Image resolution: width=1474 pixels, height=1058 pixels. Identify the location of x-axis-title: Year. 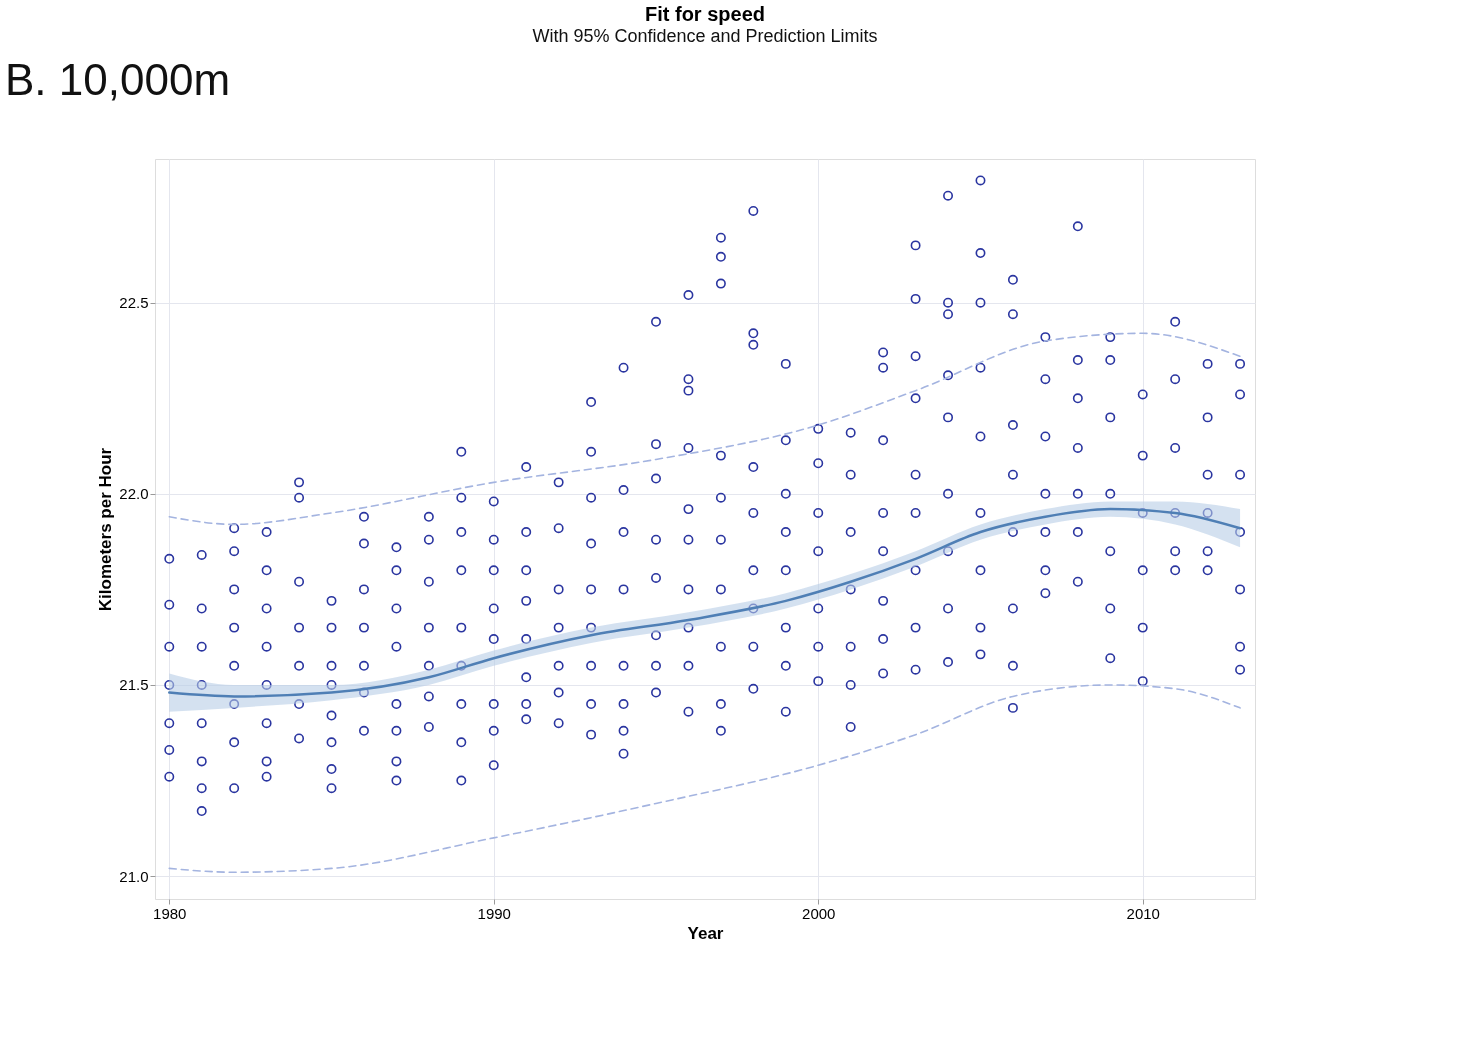
(705, 933).